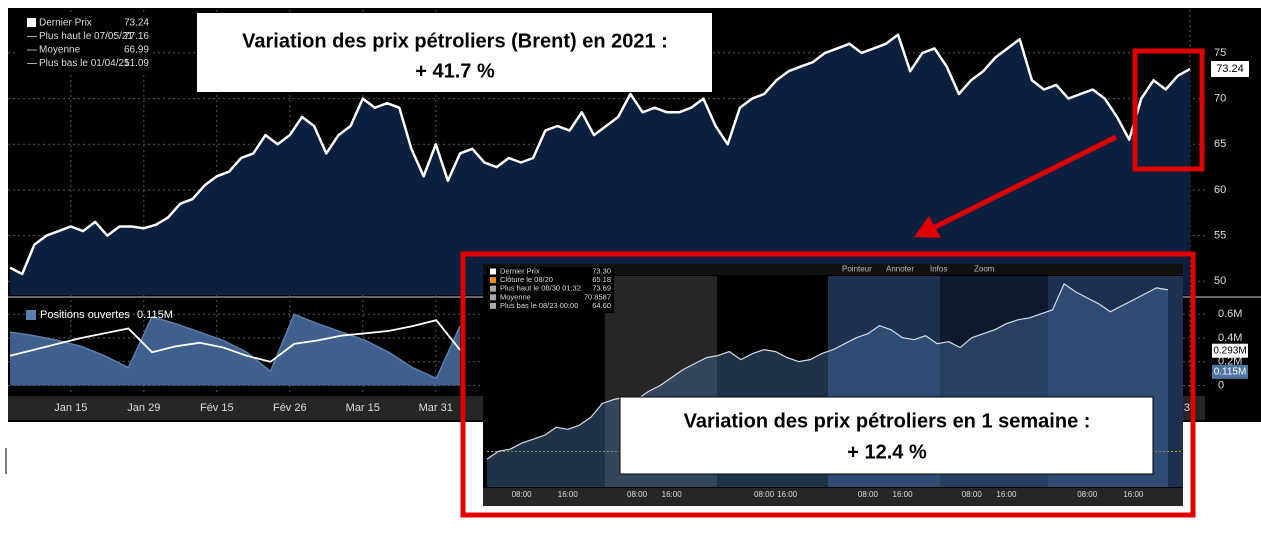 This screenshot has height=534, width=1261. Describe the element at coordinates (601, 288) in the screenshot. I see `legend-value: 73.69` at that location.